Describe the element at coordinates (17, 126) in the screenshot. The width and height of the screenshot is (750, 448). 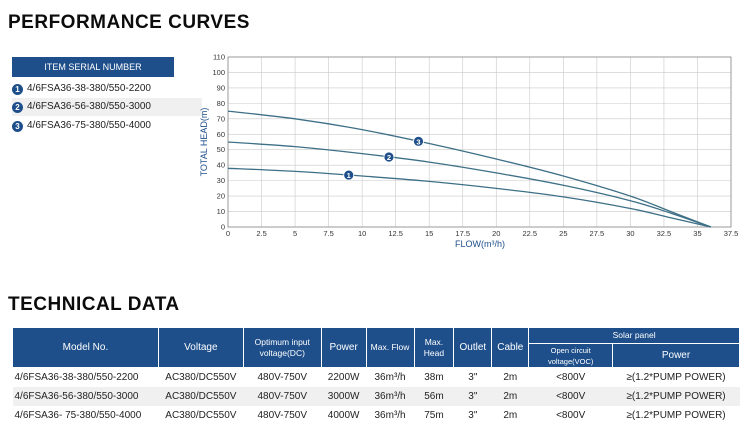
I see `serial-badge: 3` at that location.